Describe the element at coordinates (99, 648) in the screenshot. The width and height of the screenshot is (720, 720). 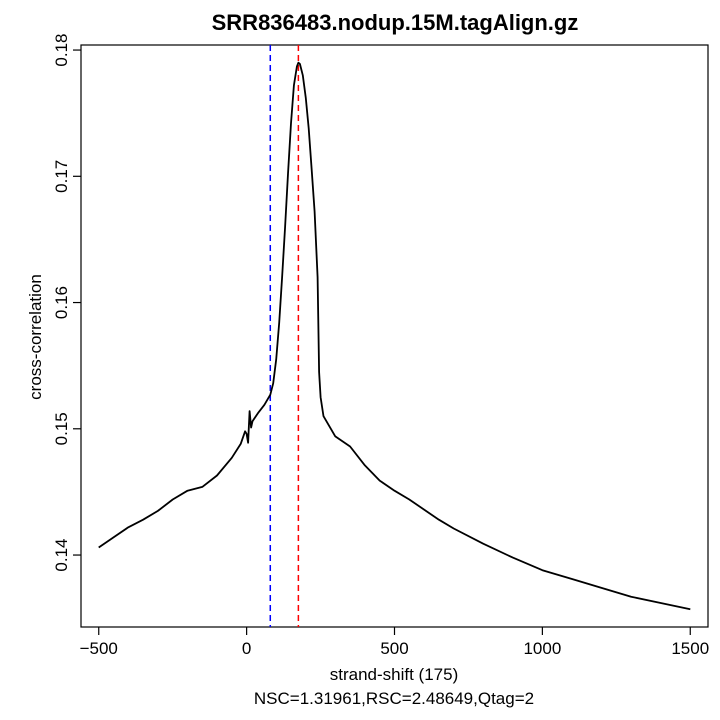
I see `x-tick-label: −500` at that location.